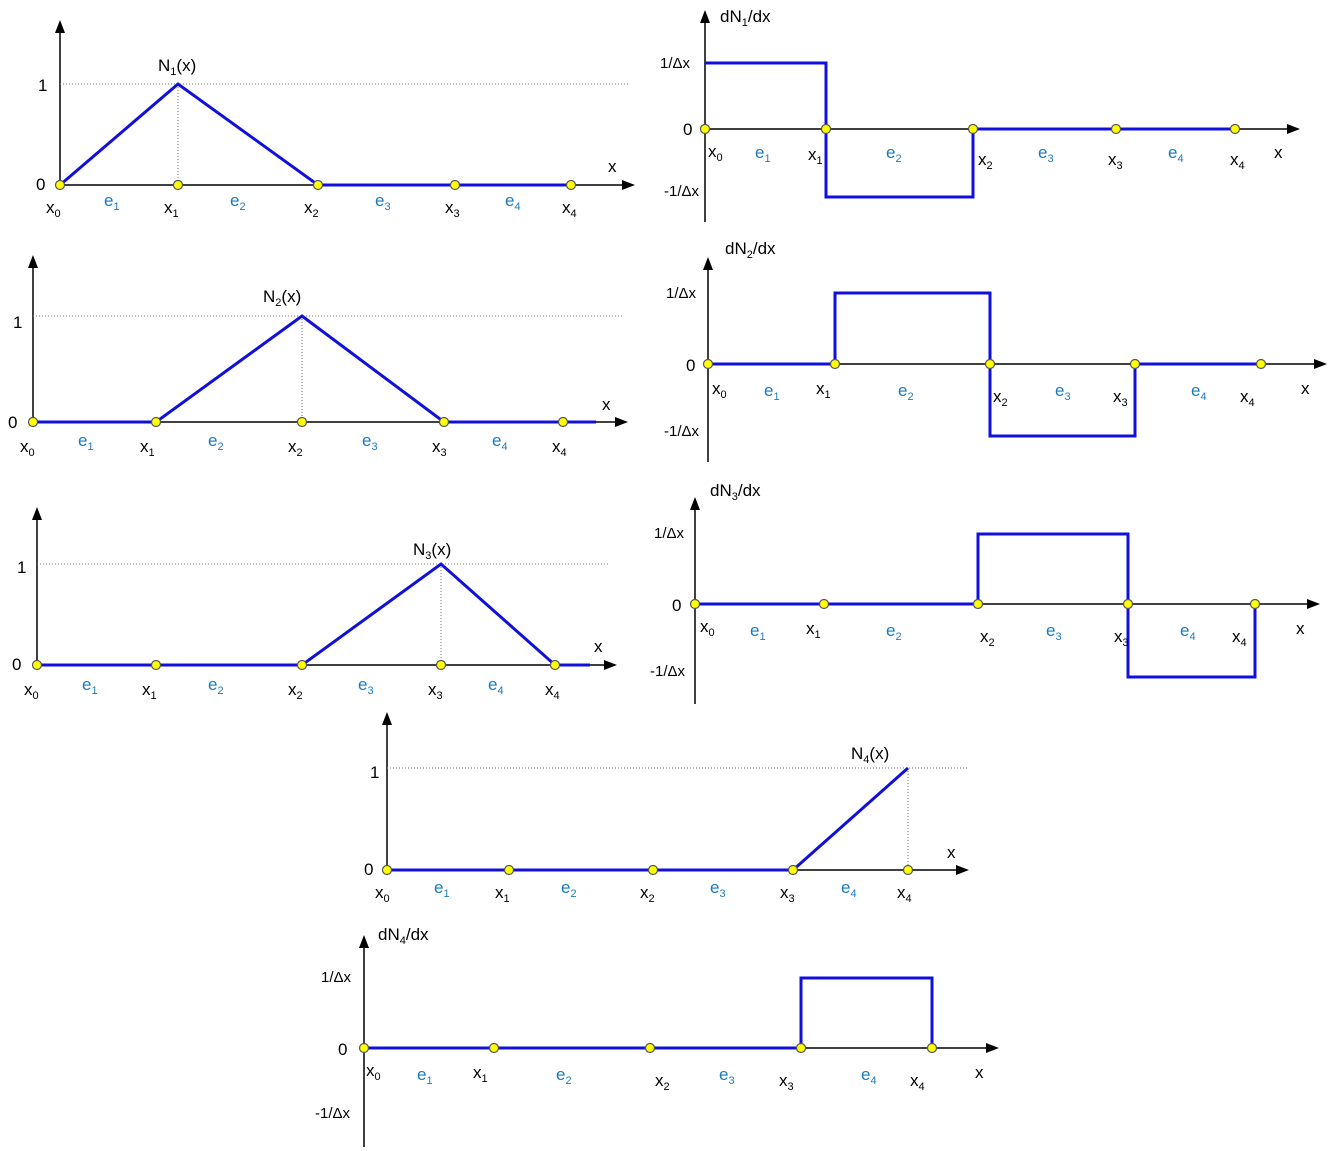  What do you see at coordinates (745, 18) in the screenshot?
I see `chart-title: dN1/dx` at bounding box center [745, 18].